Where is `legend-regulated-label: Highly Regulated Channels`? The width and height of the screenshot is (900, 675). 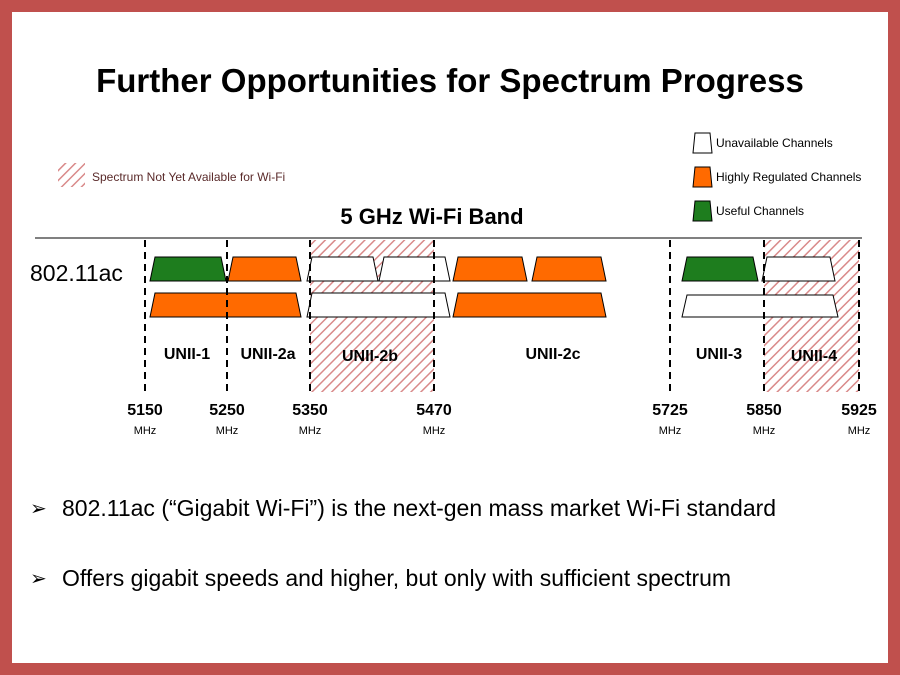 legend-regulated-label: Highly Regulated Channels is located at coordinates (788, 177).